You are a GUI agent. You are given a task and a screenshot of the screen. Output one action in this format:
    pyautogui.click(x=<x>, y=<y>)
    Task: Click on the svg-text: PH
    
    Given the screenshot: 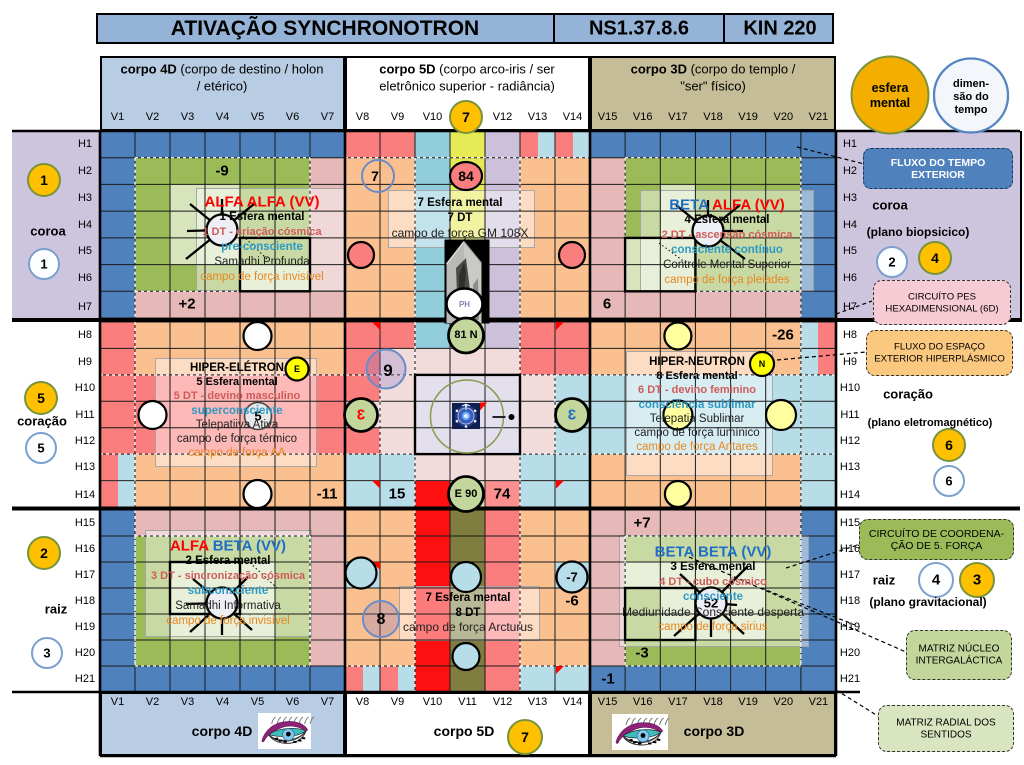 What is the action you would take?
    pyautogui.click(x=464, y=304)
    